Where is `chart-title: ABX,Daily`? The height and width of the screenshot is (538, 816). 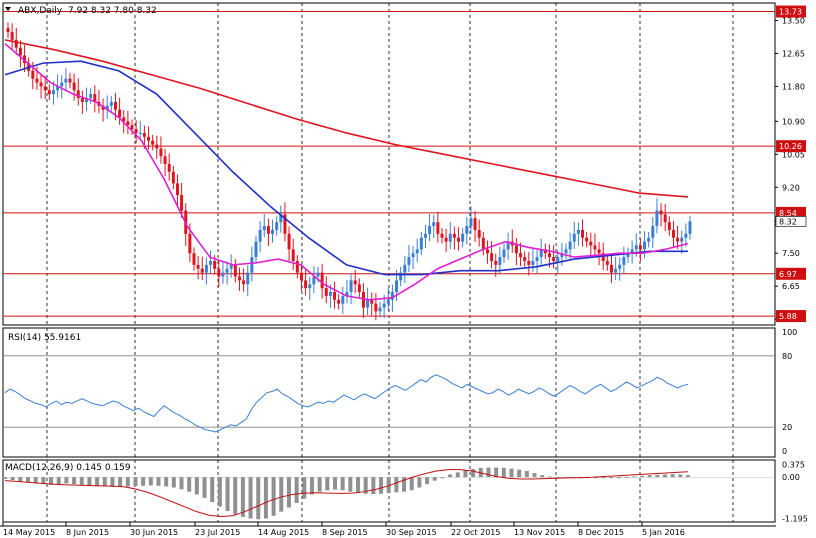
chart-title: ABX,Daily is located at coordinates (40, 11).